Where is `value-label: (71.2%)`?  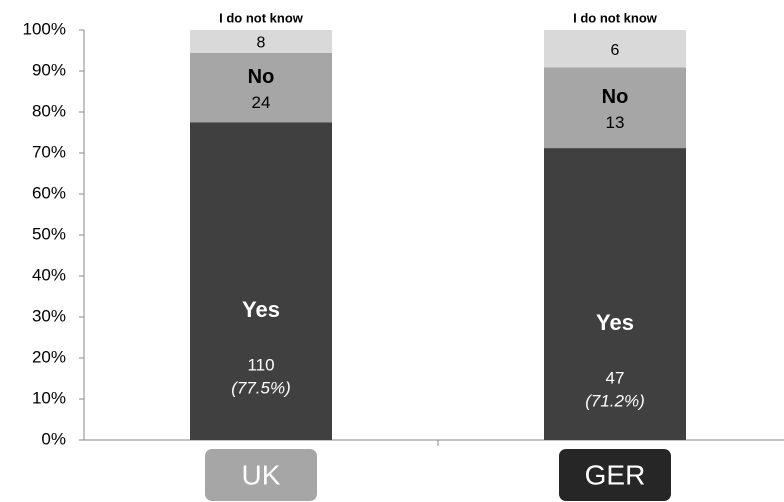 value-label: (71.2%) is located at coordinates (615, 401).